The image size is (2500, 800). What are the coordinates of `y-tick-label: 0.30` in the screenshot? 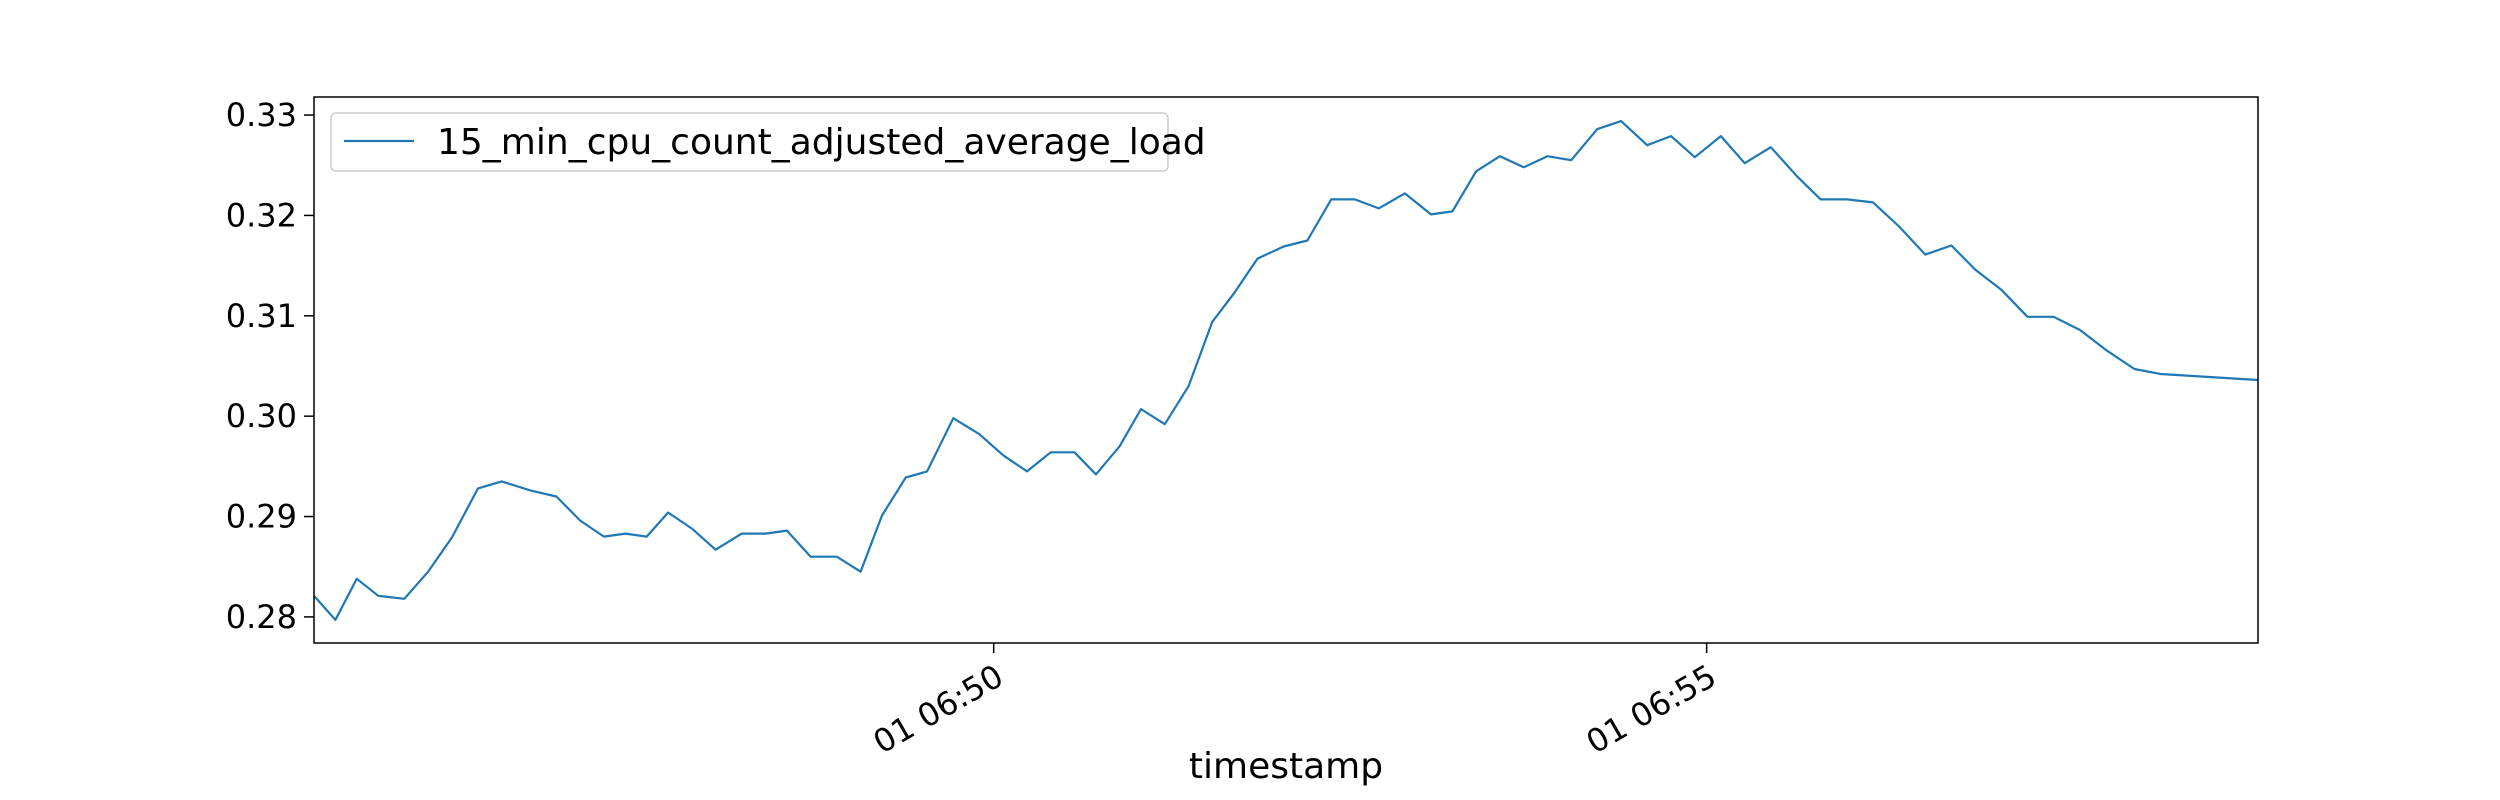 It's located at (261, 416).